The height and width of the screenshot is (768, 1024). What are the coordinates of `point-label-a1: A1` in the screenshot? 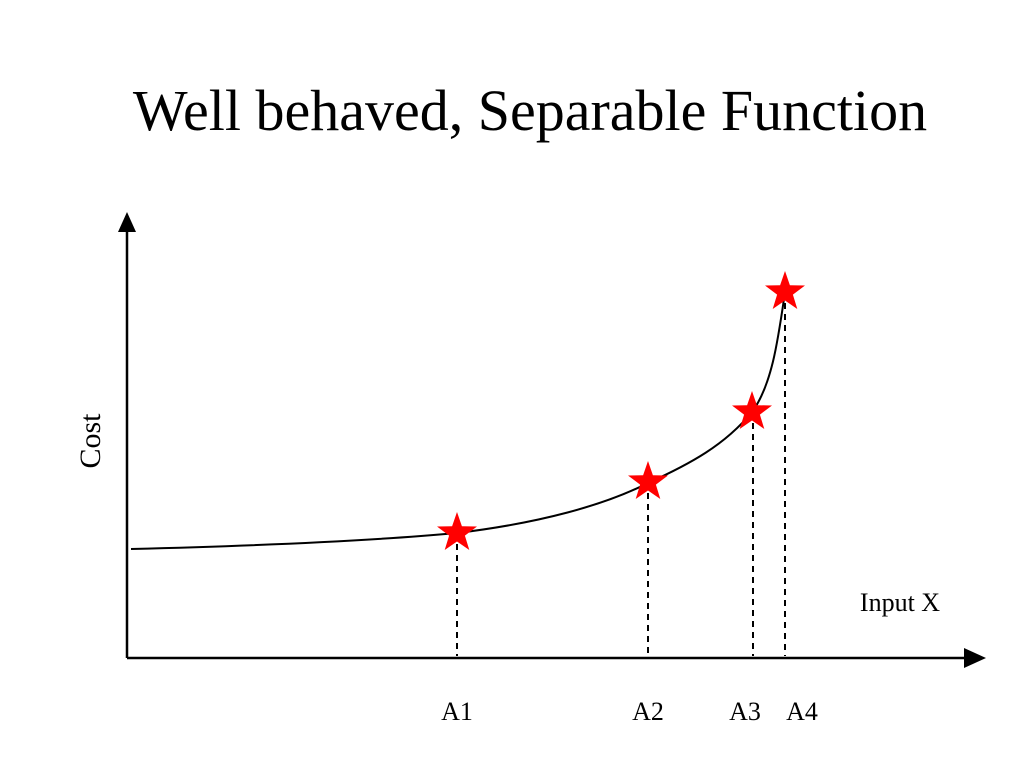 It's located at (457, 711).